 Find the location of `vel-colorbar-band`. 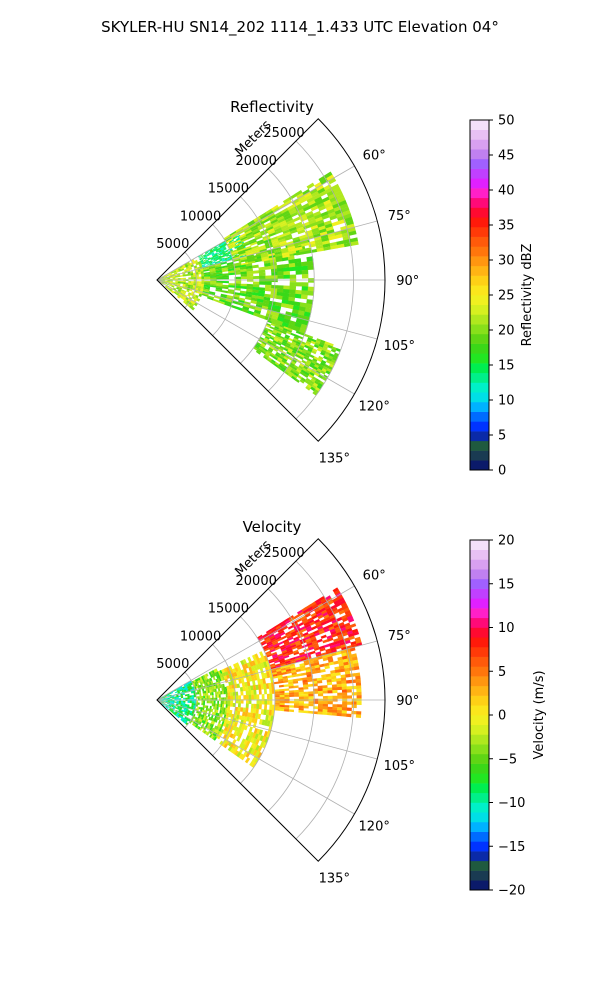

vel-colorbar-band is located at coordinates (479, 651).